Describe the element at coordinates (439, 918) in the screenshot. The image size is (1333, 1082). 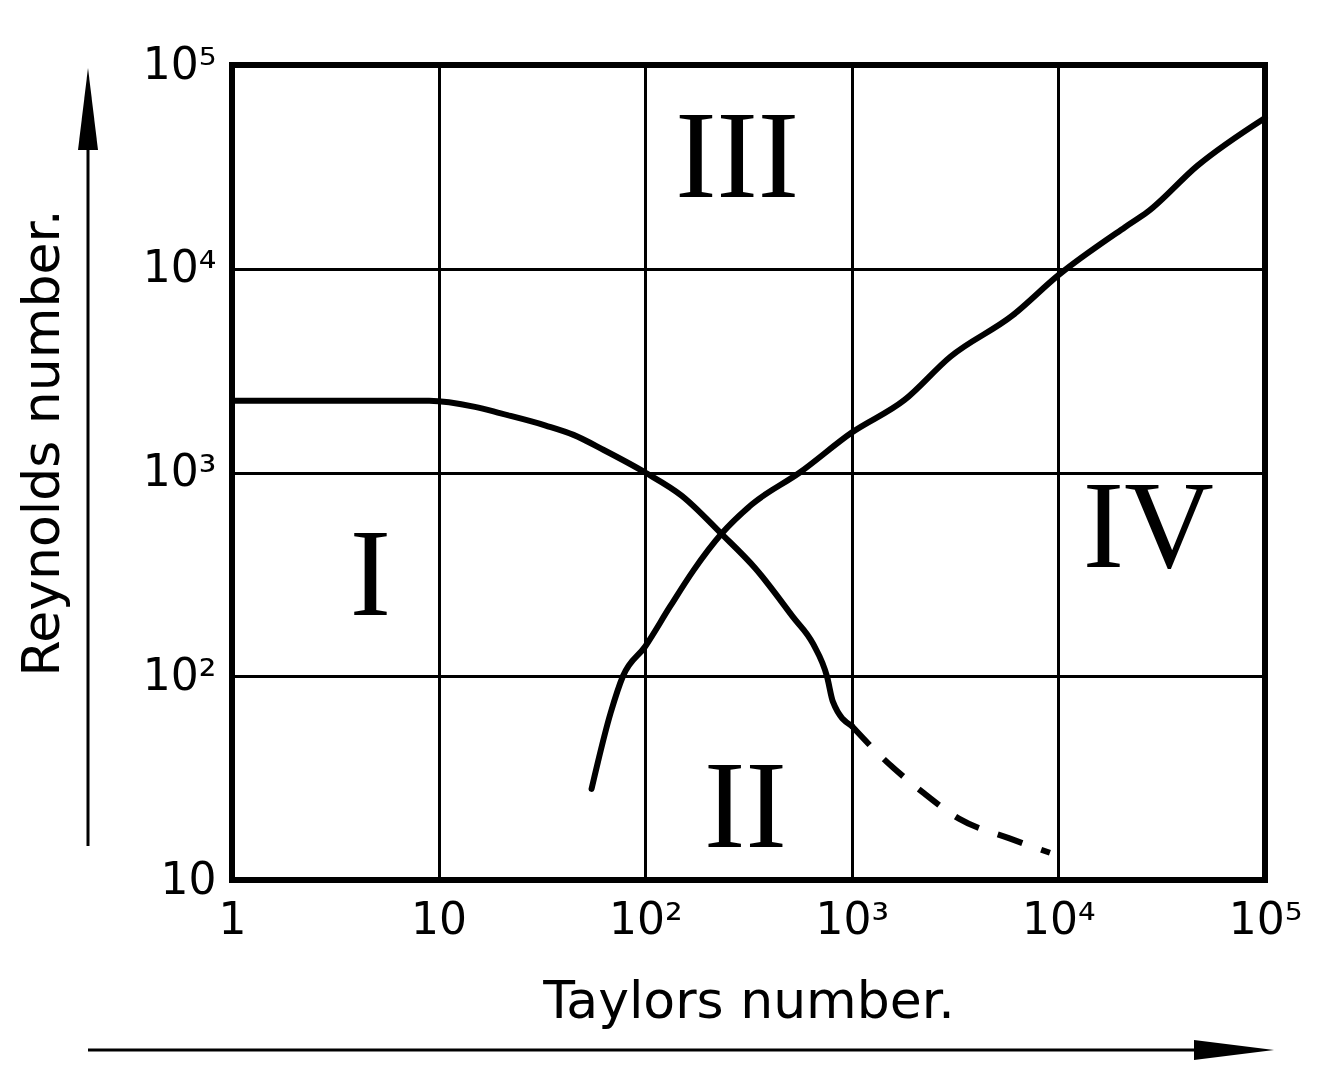
I see `x-tick-label: 10` at that location.